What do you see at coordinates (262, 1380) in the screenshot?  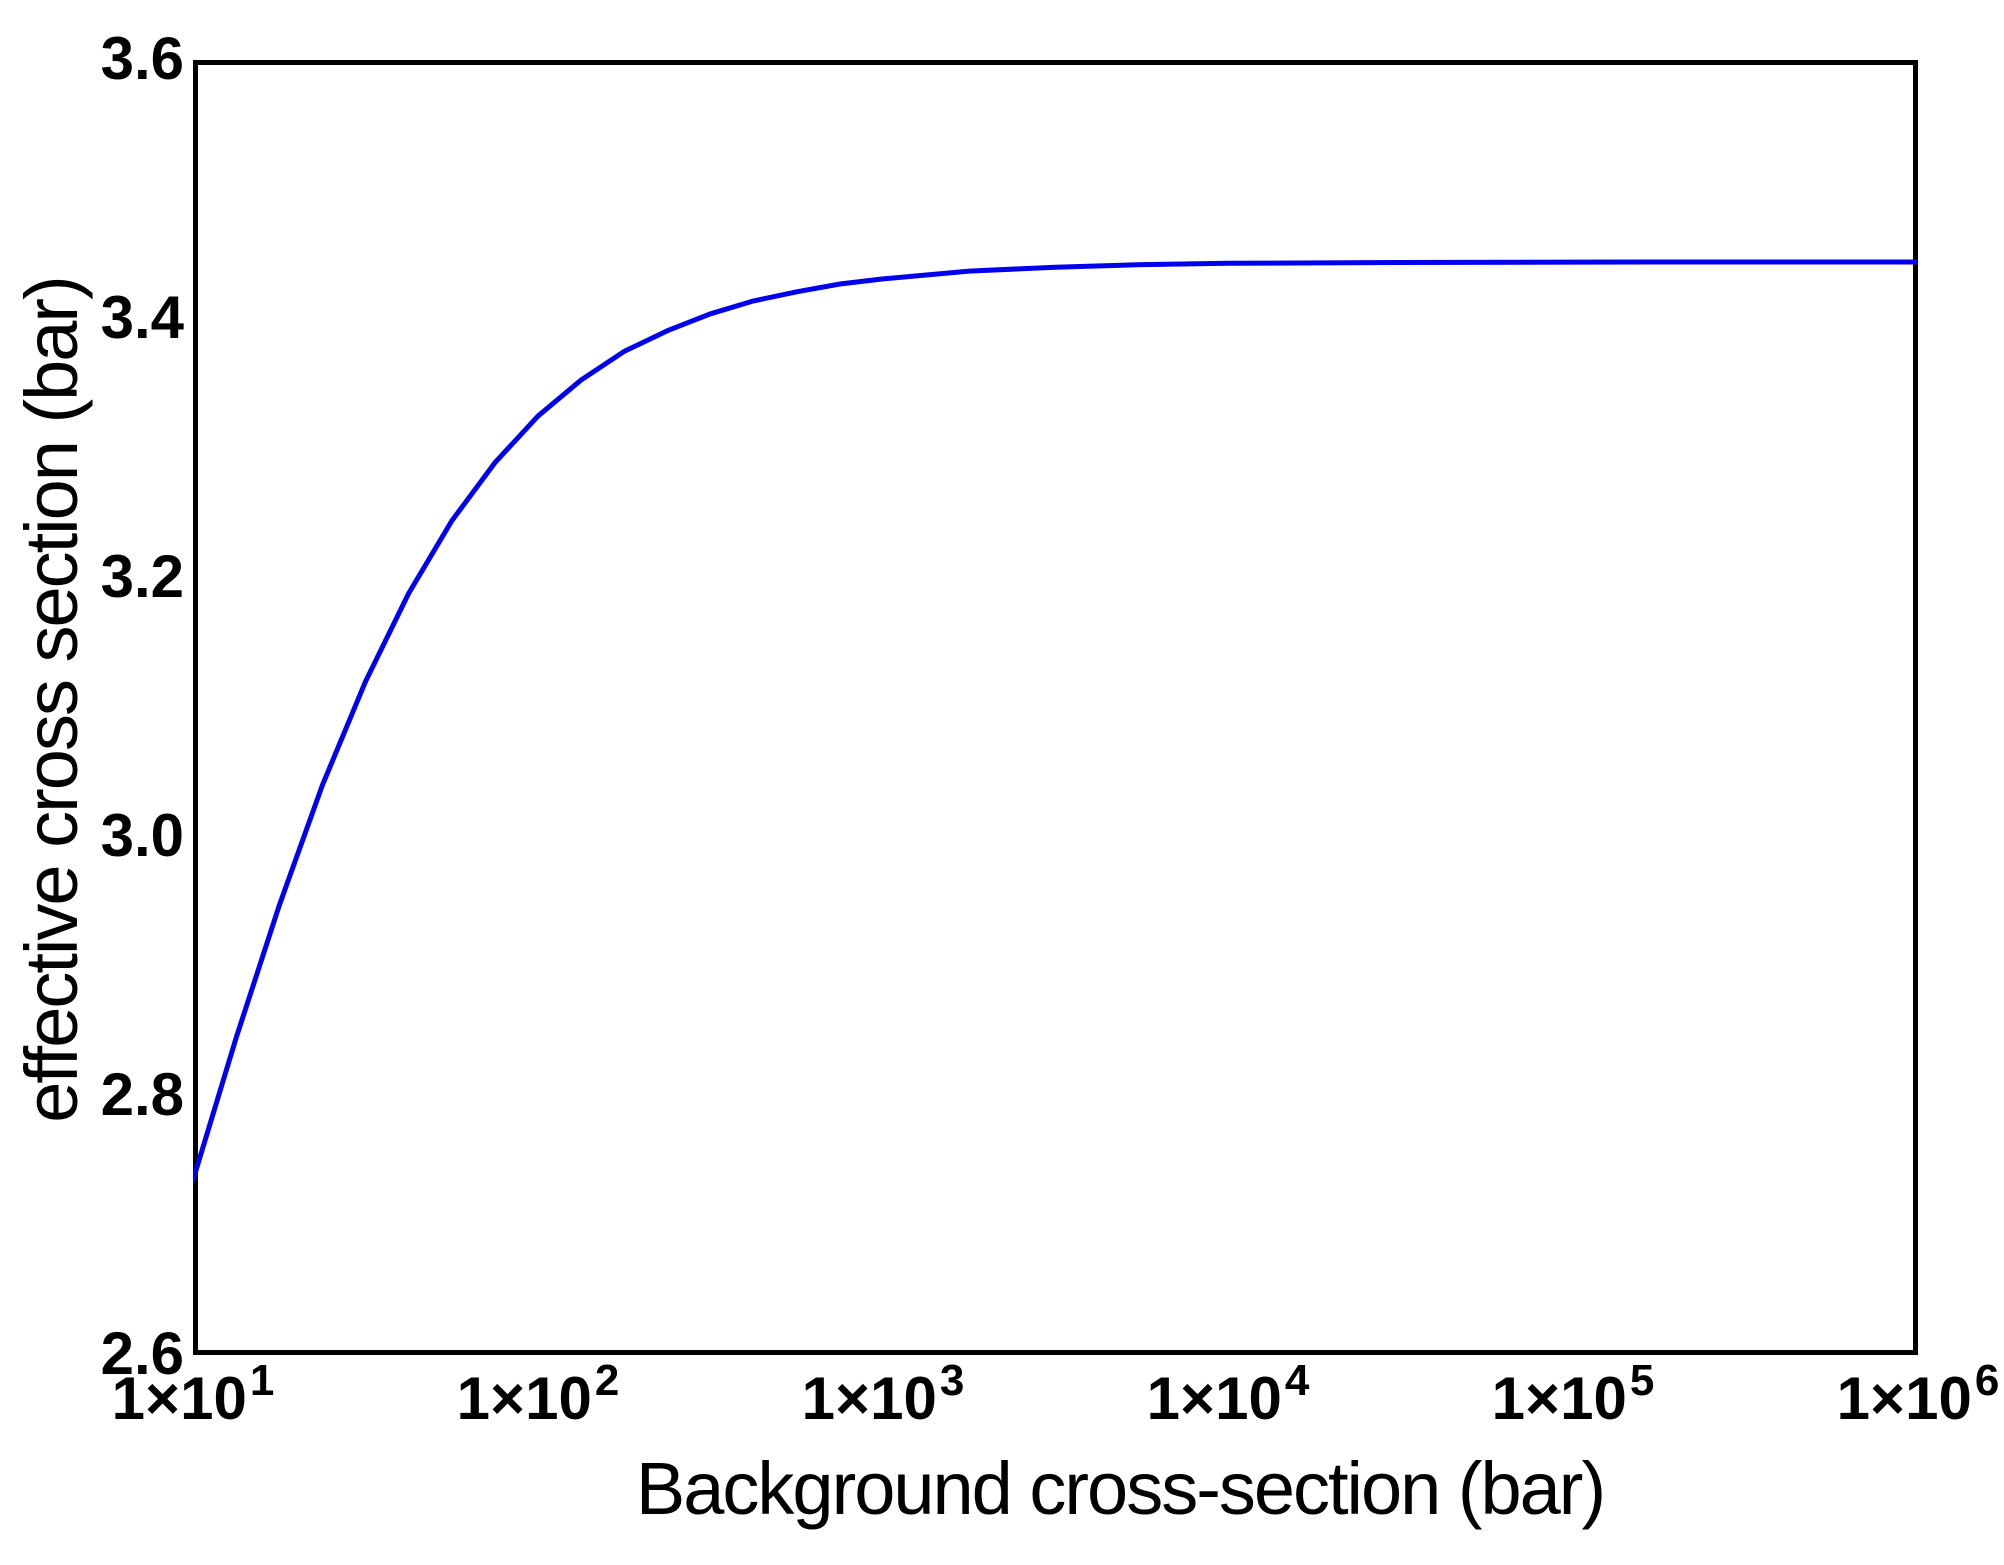 I see `x-tick-exponent: 1` at bounding box center [262, 1380].